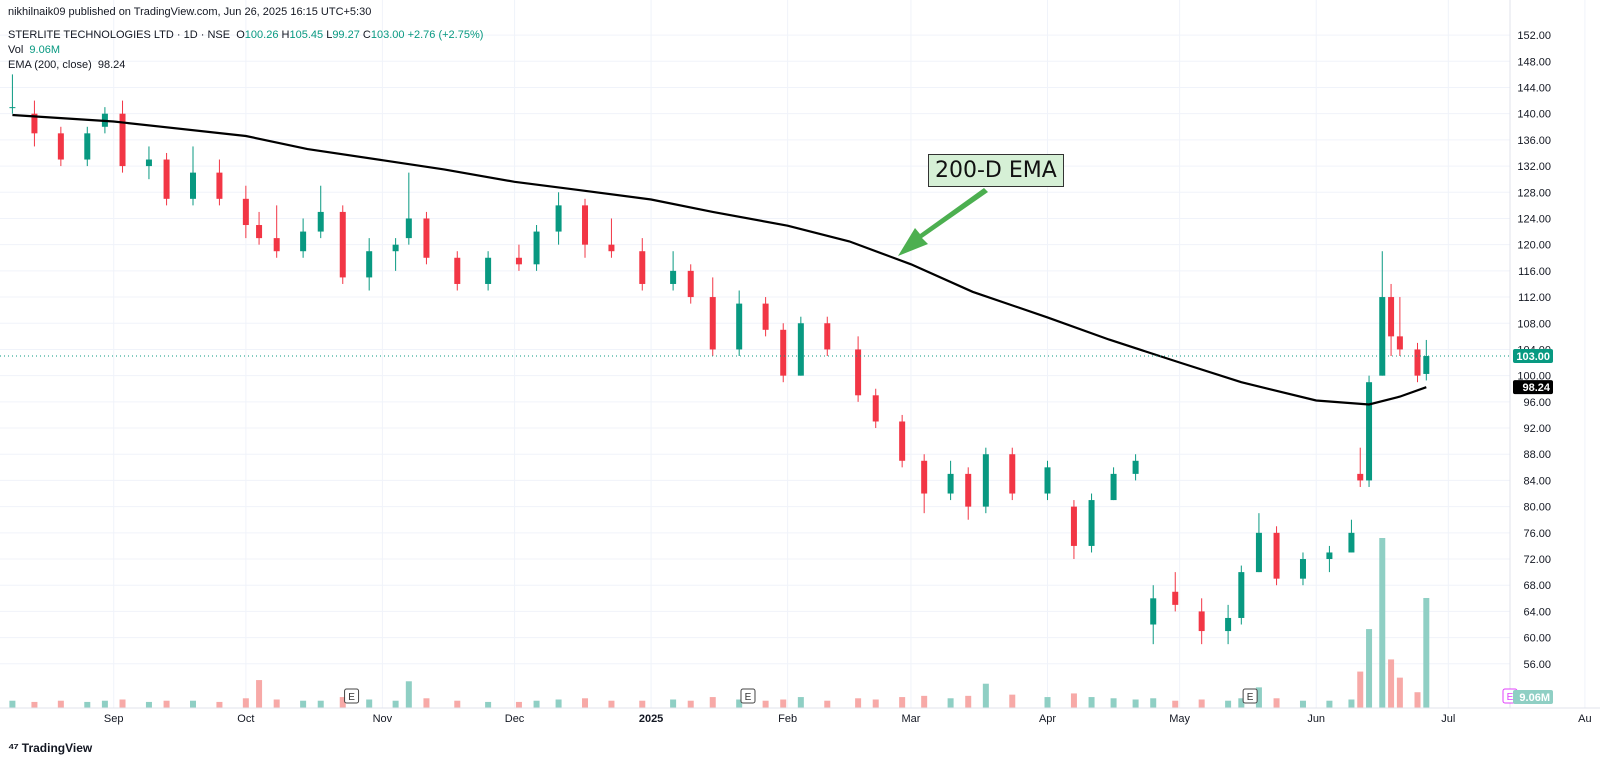  Describe the element at coordinates (1534, 36) in the screenshot. I see `price-tick-label: 152.00` at that location.